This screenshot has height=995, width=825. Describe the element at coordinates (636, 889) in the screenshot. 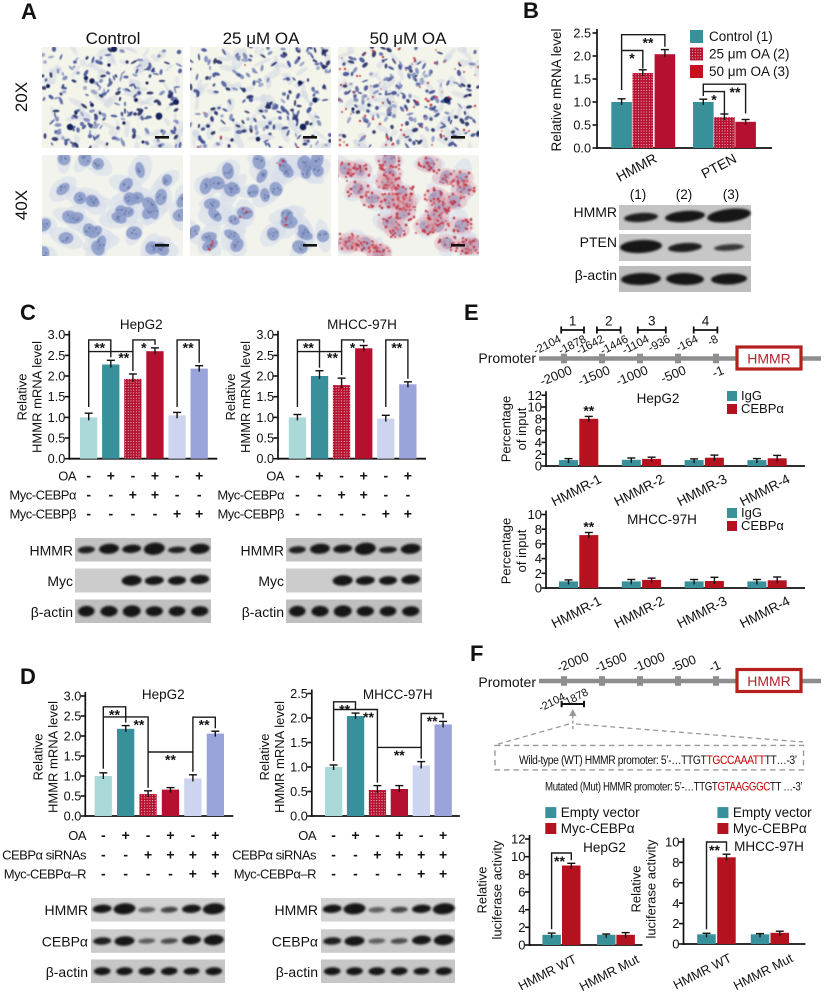

I see `svg-text: Relative` at that location.